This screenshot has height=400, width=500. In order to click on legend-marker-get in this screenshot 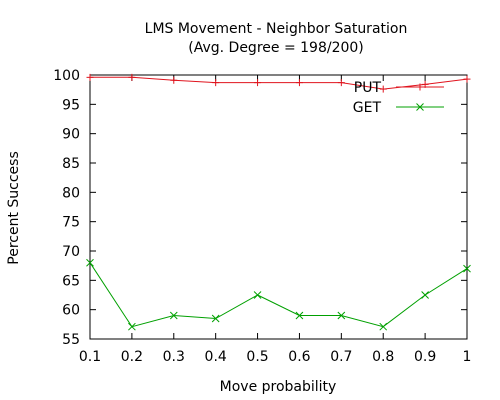, I will do `click(420, 107)`.